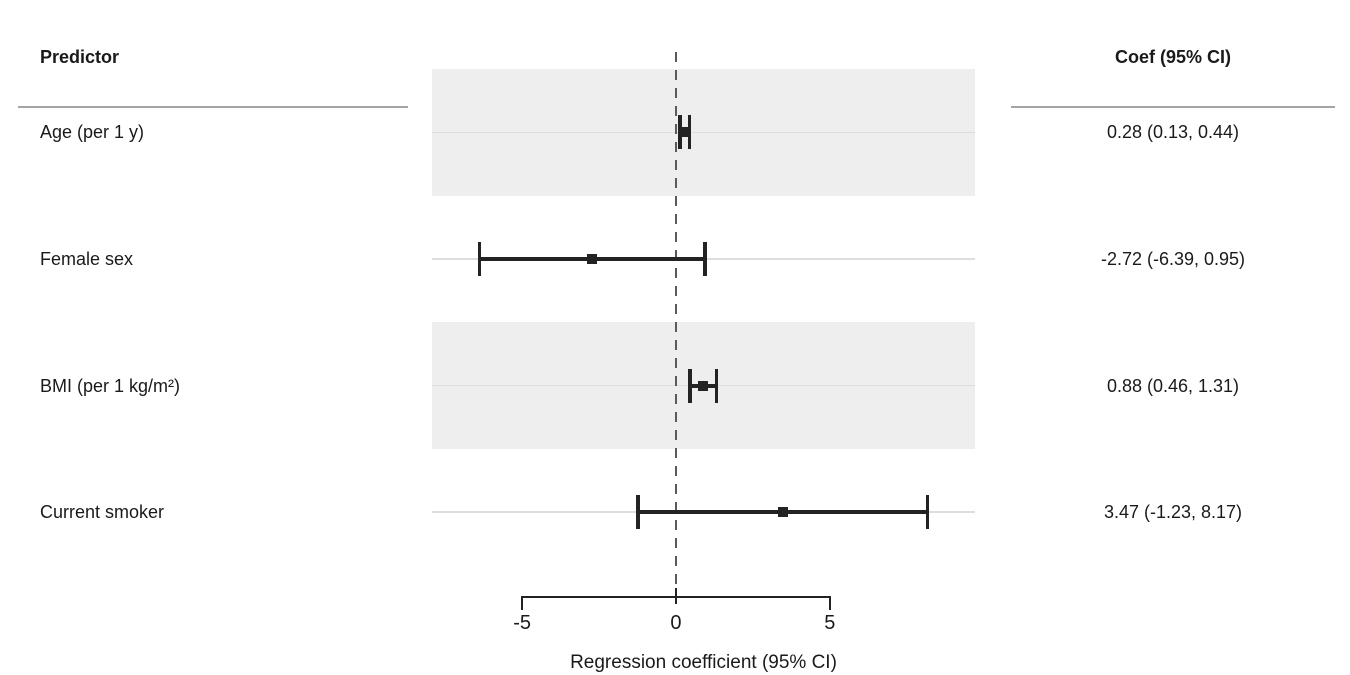 This screenshot has height=675, width=1350. I want to click on x-axis-tick-label: 5, so click(830, 623).